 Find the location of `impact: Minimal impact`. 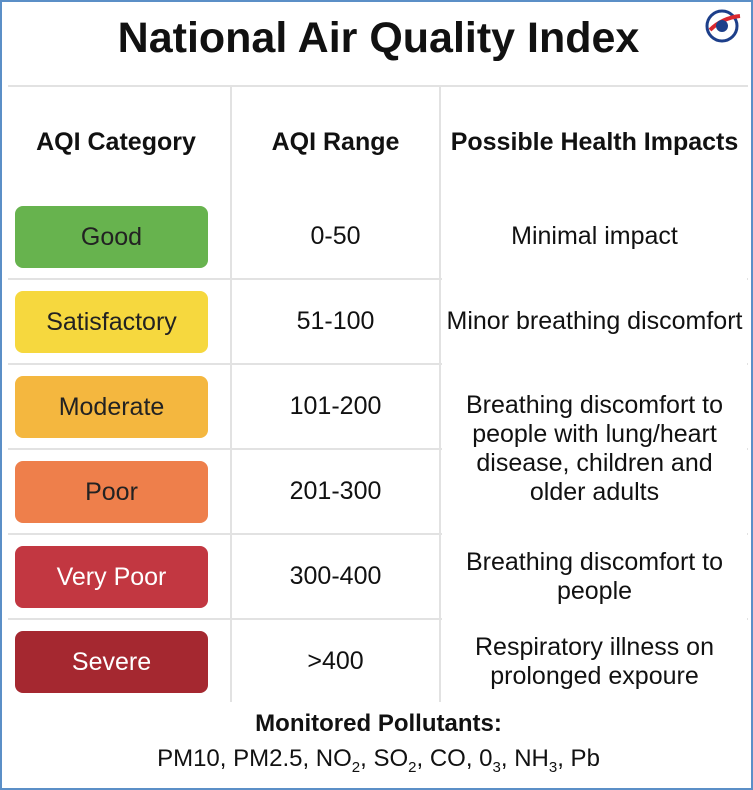

impact: Minimal impact is located at coordinates (594, 236).